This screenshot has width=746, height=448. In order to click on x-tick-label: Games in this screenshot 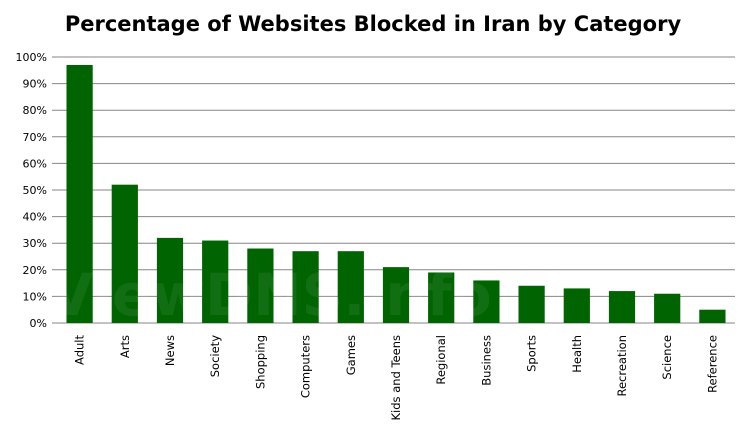, I will do `click(351, 355)`.